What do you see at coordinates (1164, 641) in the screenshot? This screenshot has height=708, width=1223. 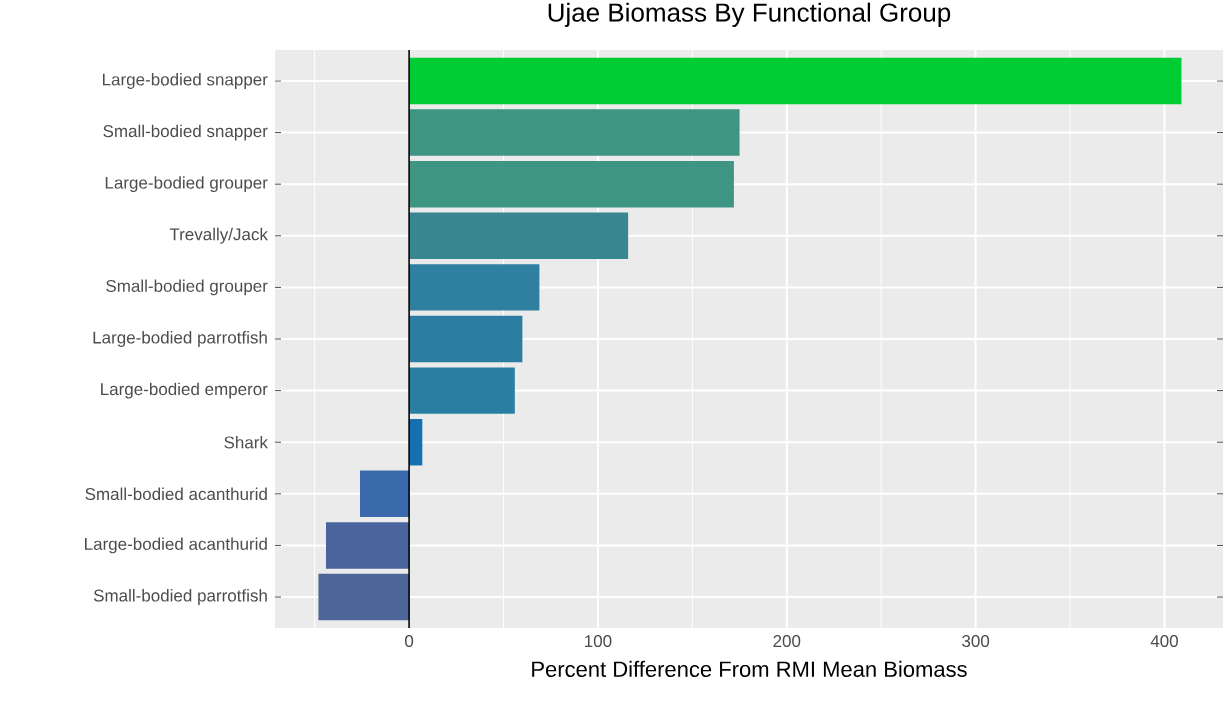 I see `x-tick-label: 400` at bounding box center [1164, 641].